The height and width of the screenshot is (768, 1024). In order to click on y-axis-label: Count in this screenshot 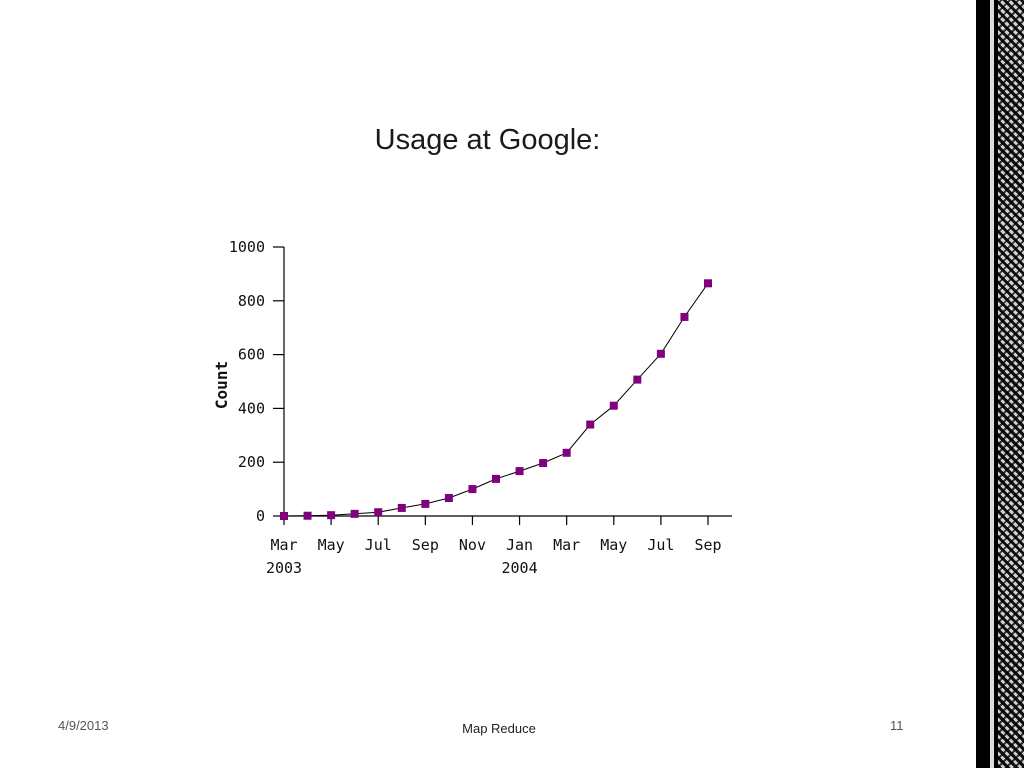, I will do `click(221, 385)`.